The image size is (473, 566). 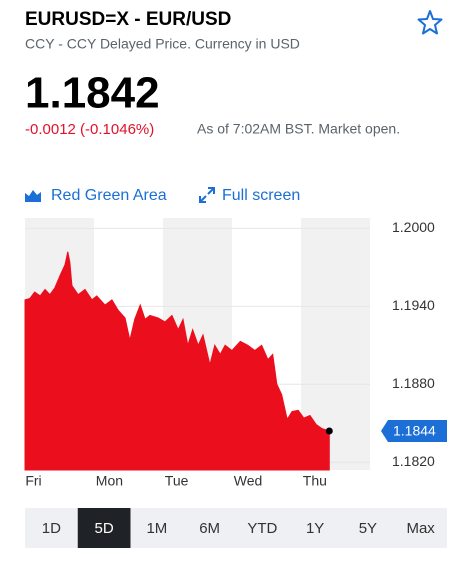 What do you see at coordinates (51, 528) in the screenshot?
I see `range-label: 1D` at bounding box center [51, 528].